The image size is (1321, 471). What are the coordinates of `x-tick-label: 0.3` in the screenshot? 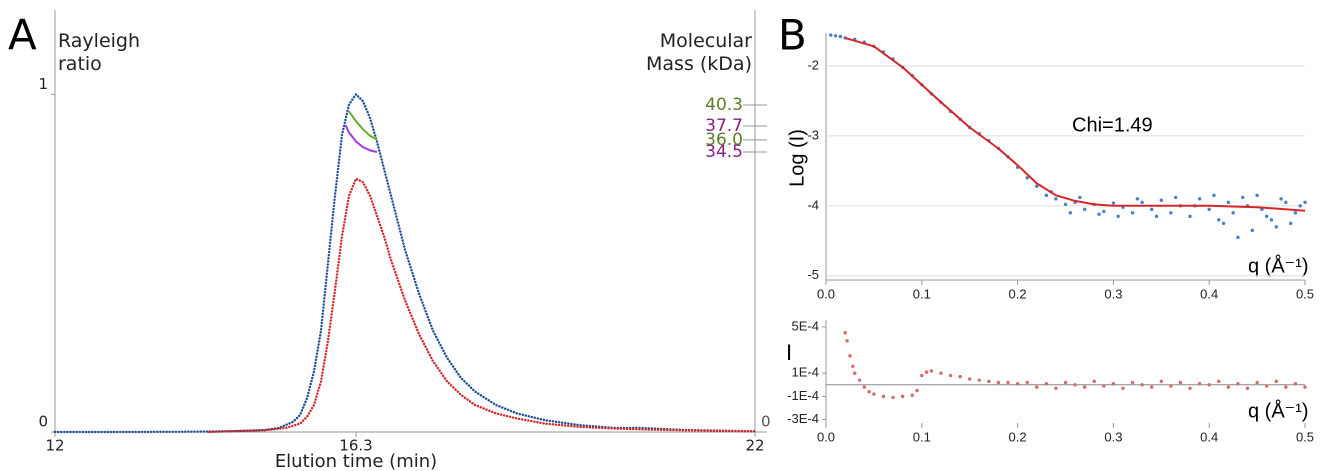 It's located at (1113, 436).